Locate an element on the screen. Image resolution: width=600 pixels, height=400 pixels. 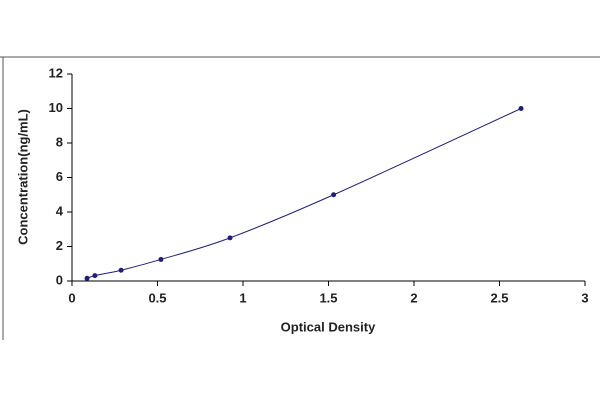
x-tick-label: 1 is located at coordinates (242, 297).